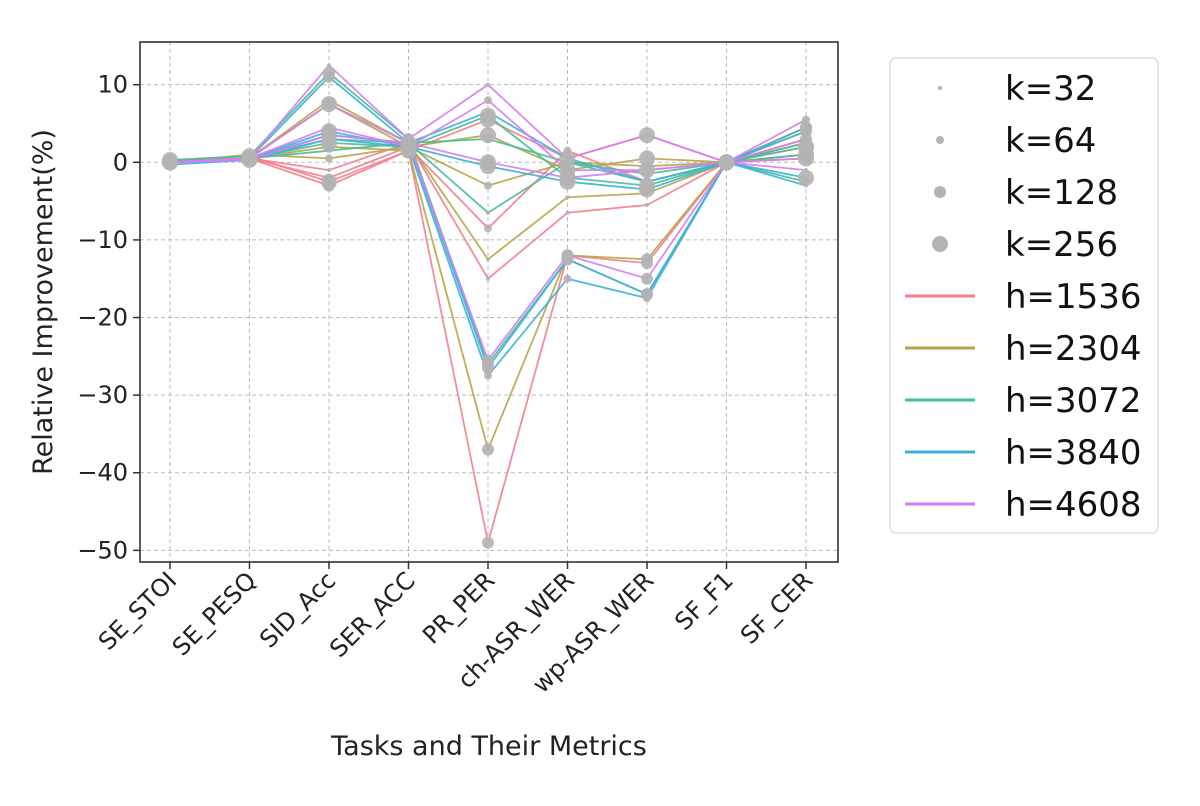  Describe the element at coordinates (1073, 505) in the screenshot. I see `legend-label: h=4608` at that location.